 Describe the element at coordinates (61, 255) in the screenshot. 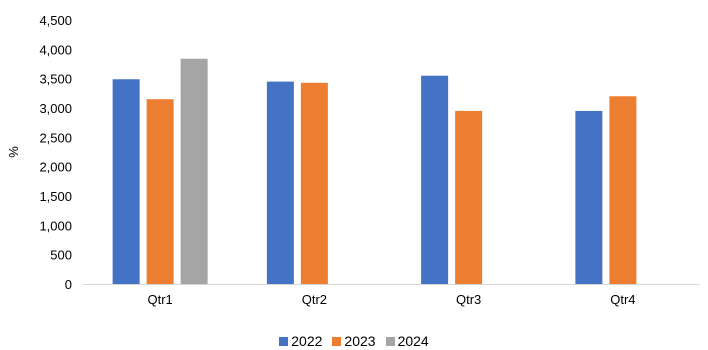

I see `y-tick-label: 500` at that location.